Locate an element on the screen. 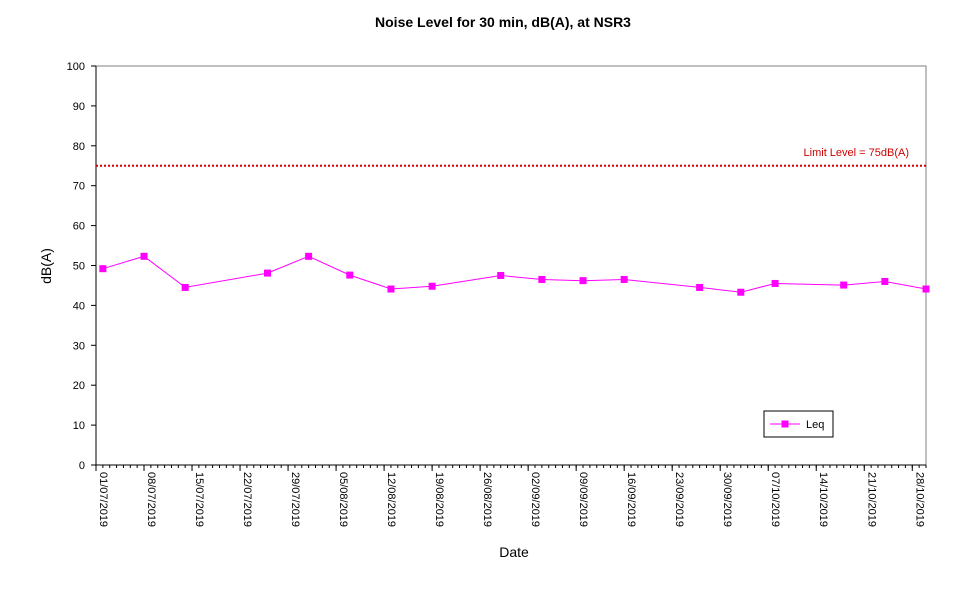 The width and height of the screenshot is (967, 590). y-tick-label: 50 is located at coordinates (79, 267).